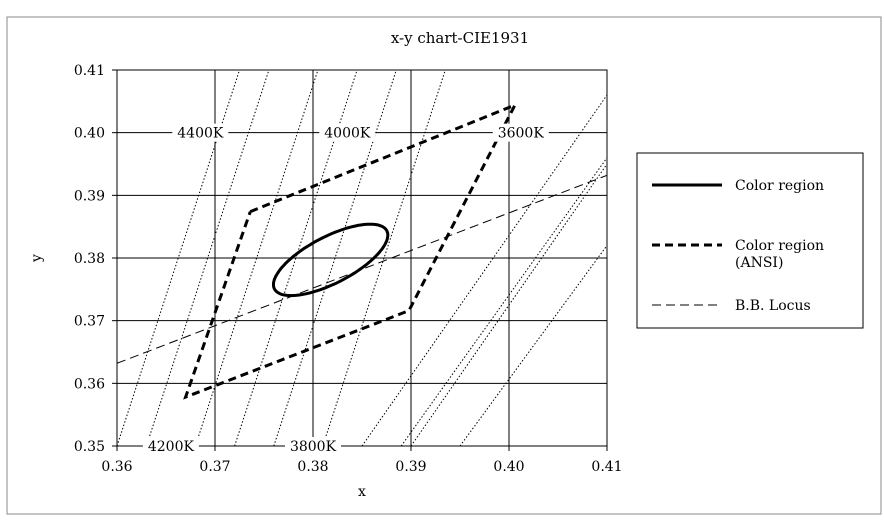  I want to click on isotherm-label: 4200K, so click(171, 447).